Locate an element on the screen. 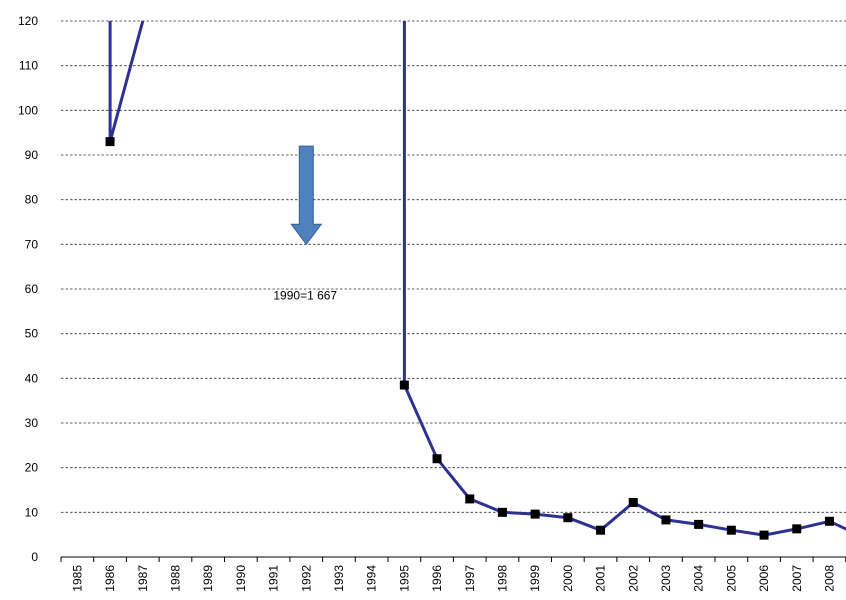 This screenshot has height=600, width=846. x-tick-label: 1987 is located at coordinates (143, 578).